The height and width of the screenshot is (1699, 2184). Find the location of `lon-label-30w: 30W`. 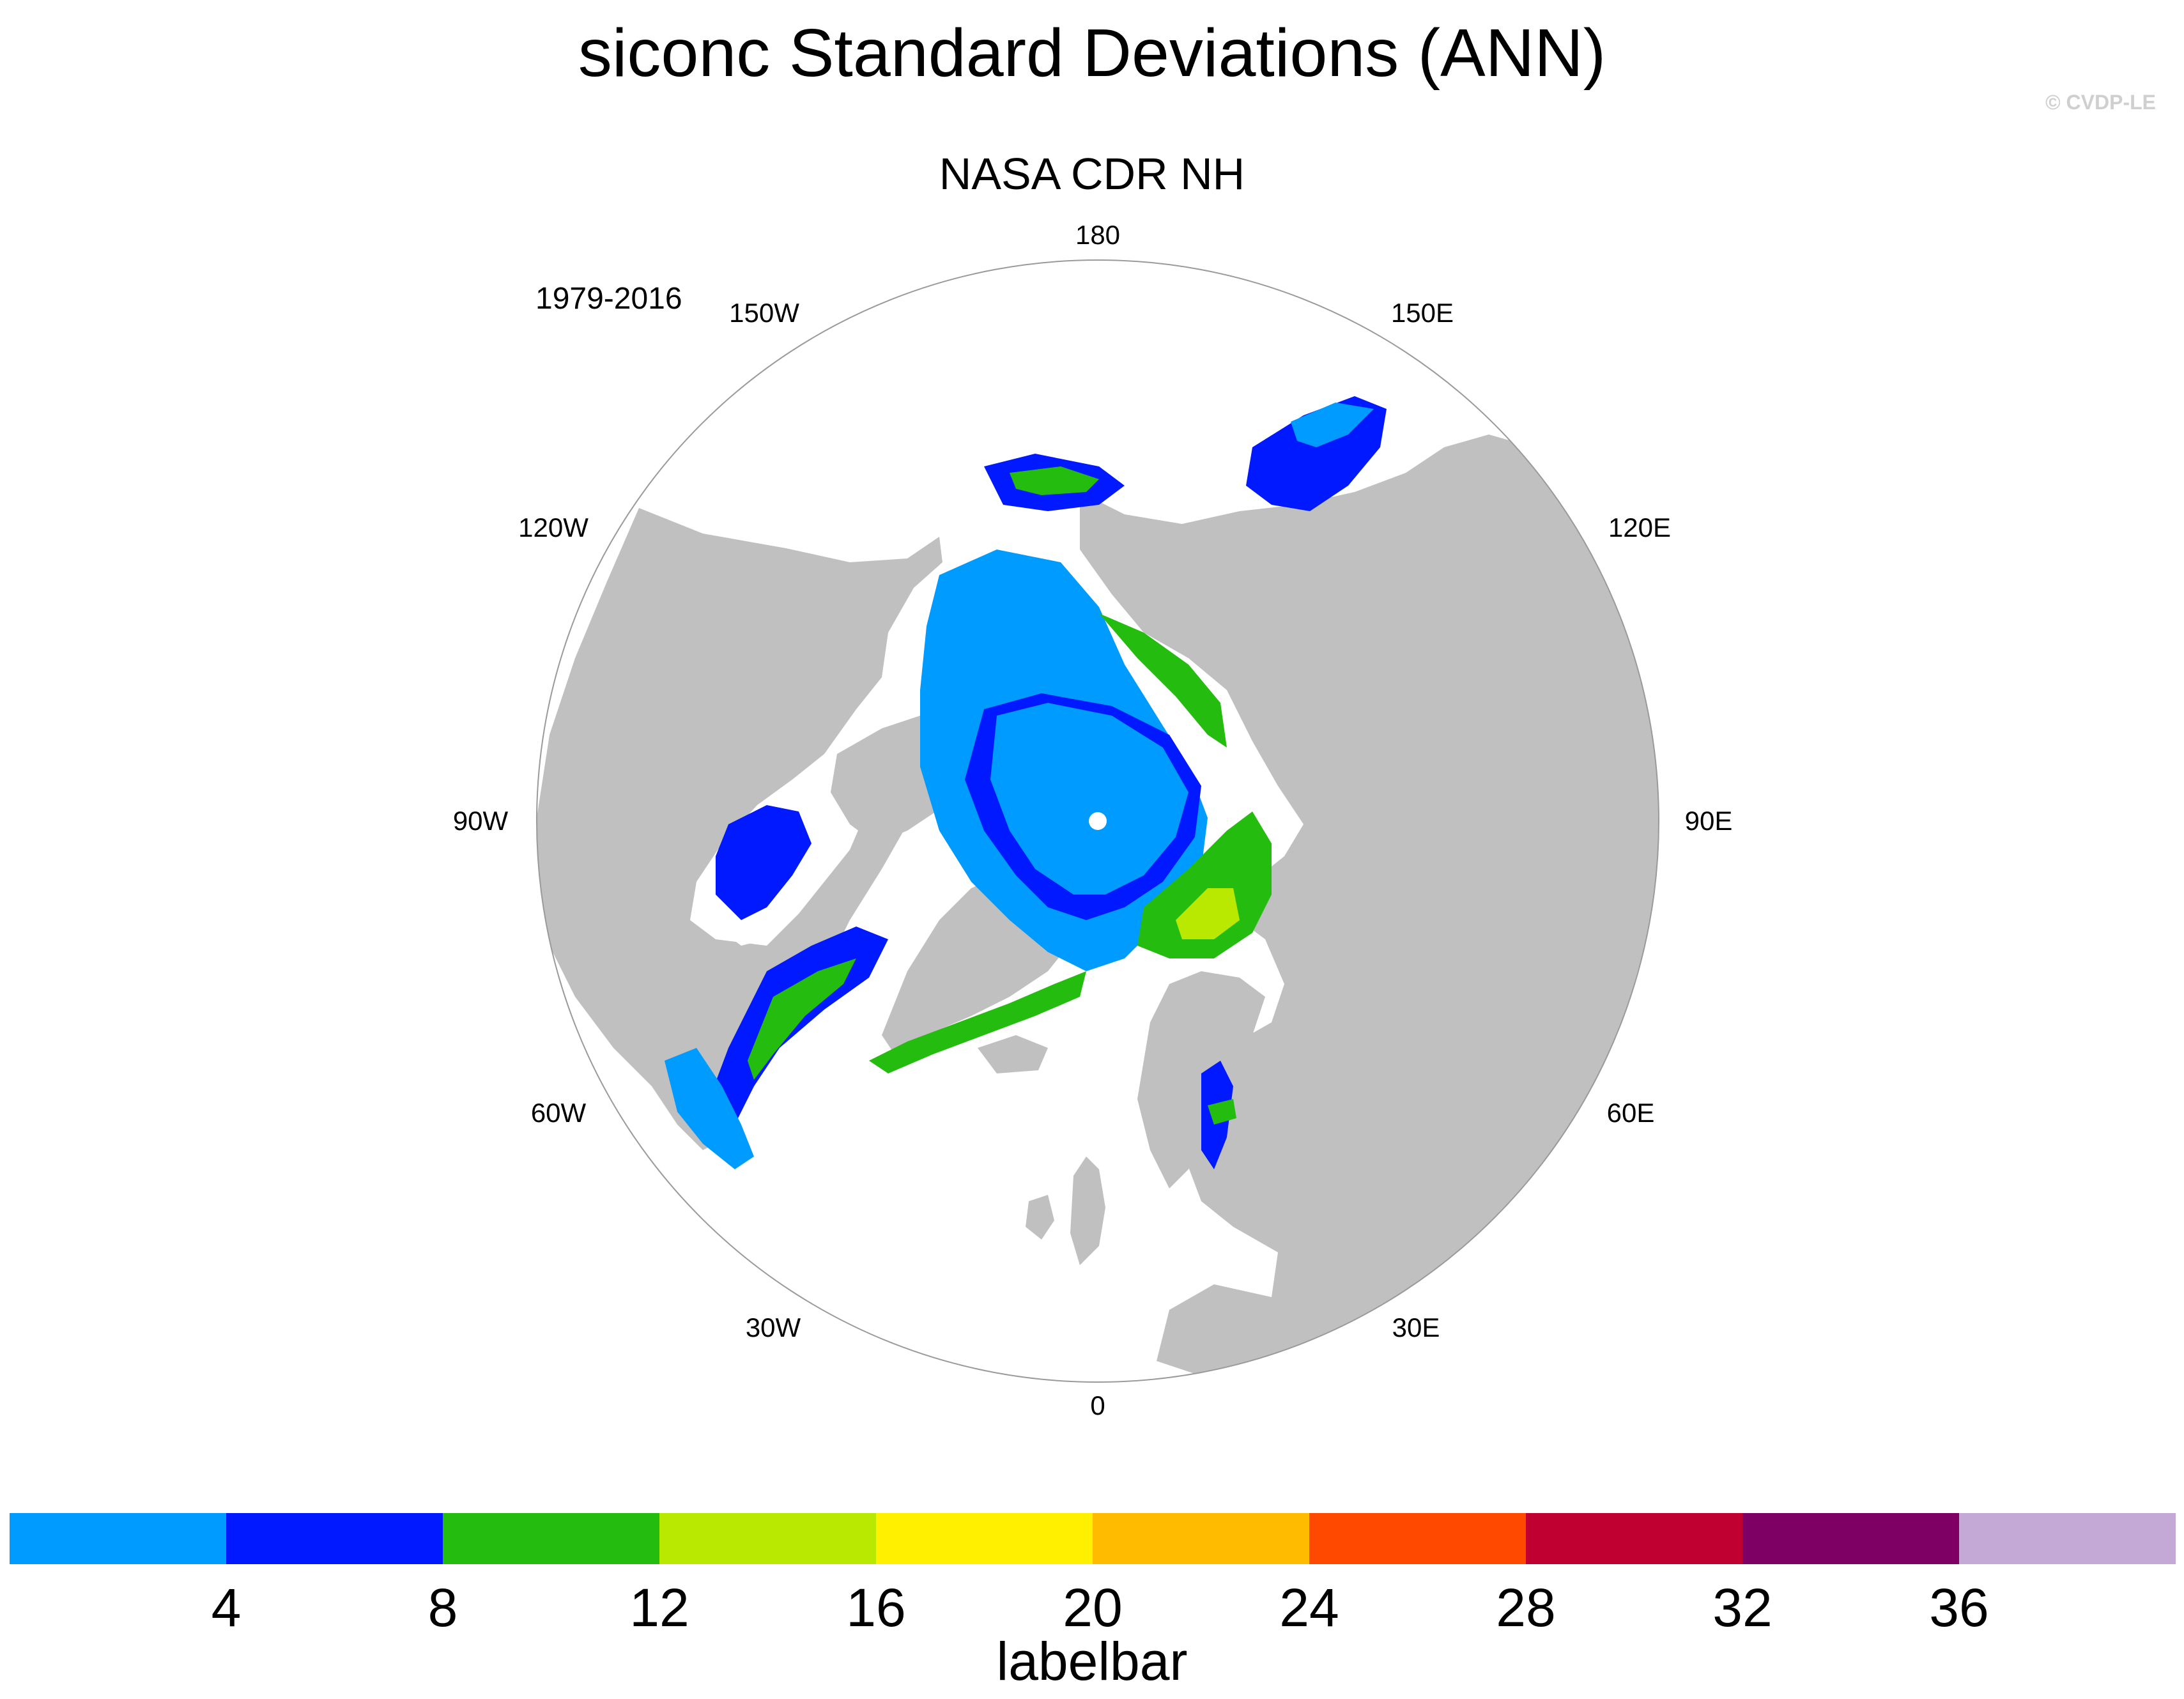

lon-label-30w: 30W is located at coordinates (773, 1327).